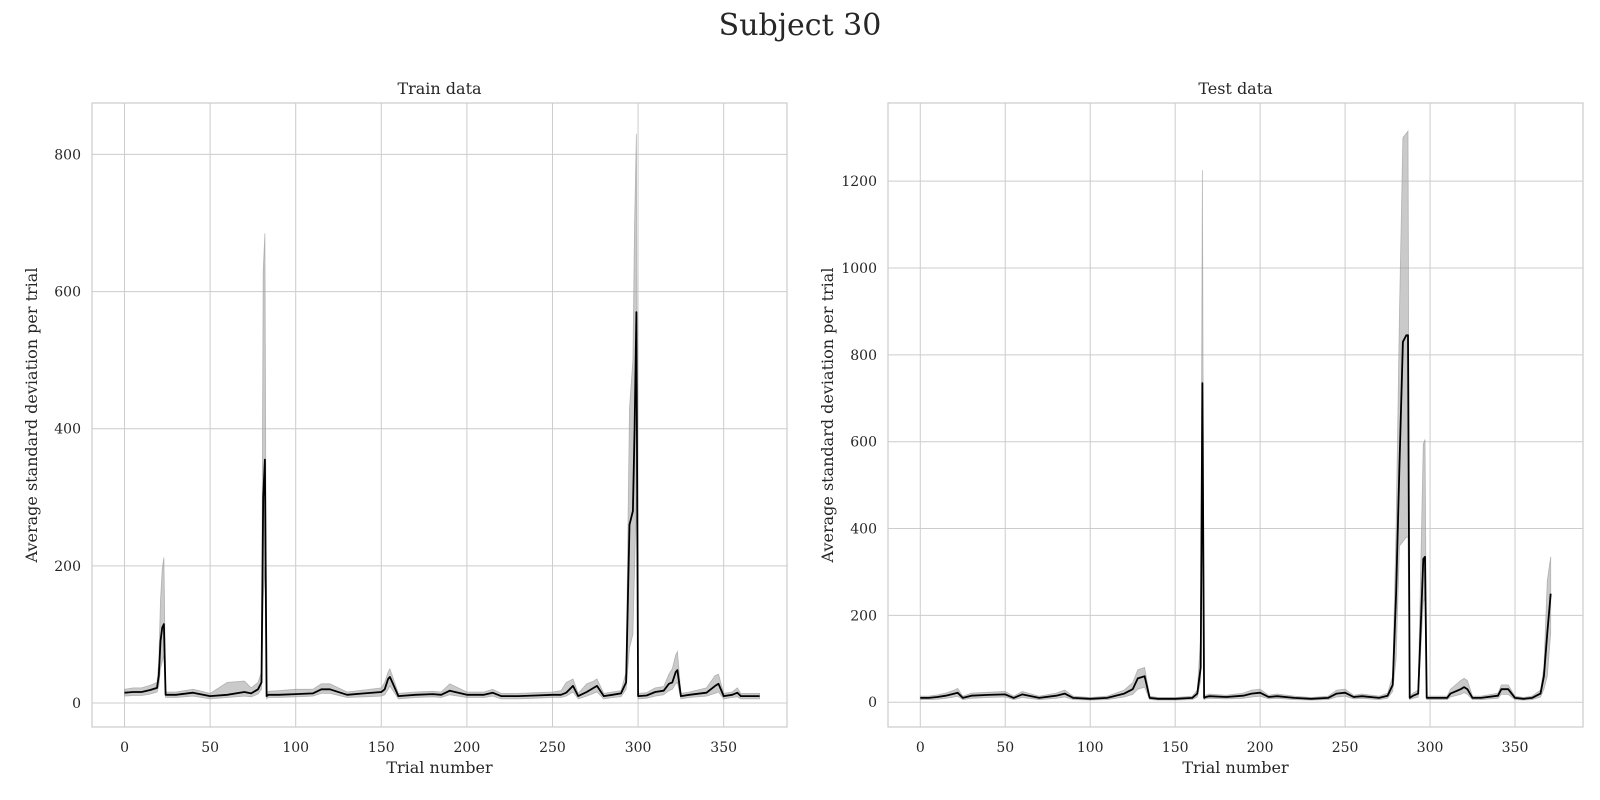 The height and width of the screenshot is (800, 1600). Describe the element at coordinates (800, 25) in the screenshot. I see `figure-suptitle: Subject 30` at that location.